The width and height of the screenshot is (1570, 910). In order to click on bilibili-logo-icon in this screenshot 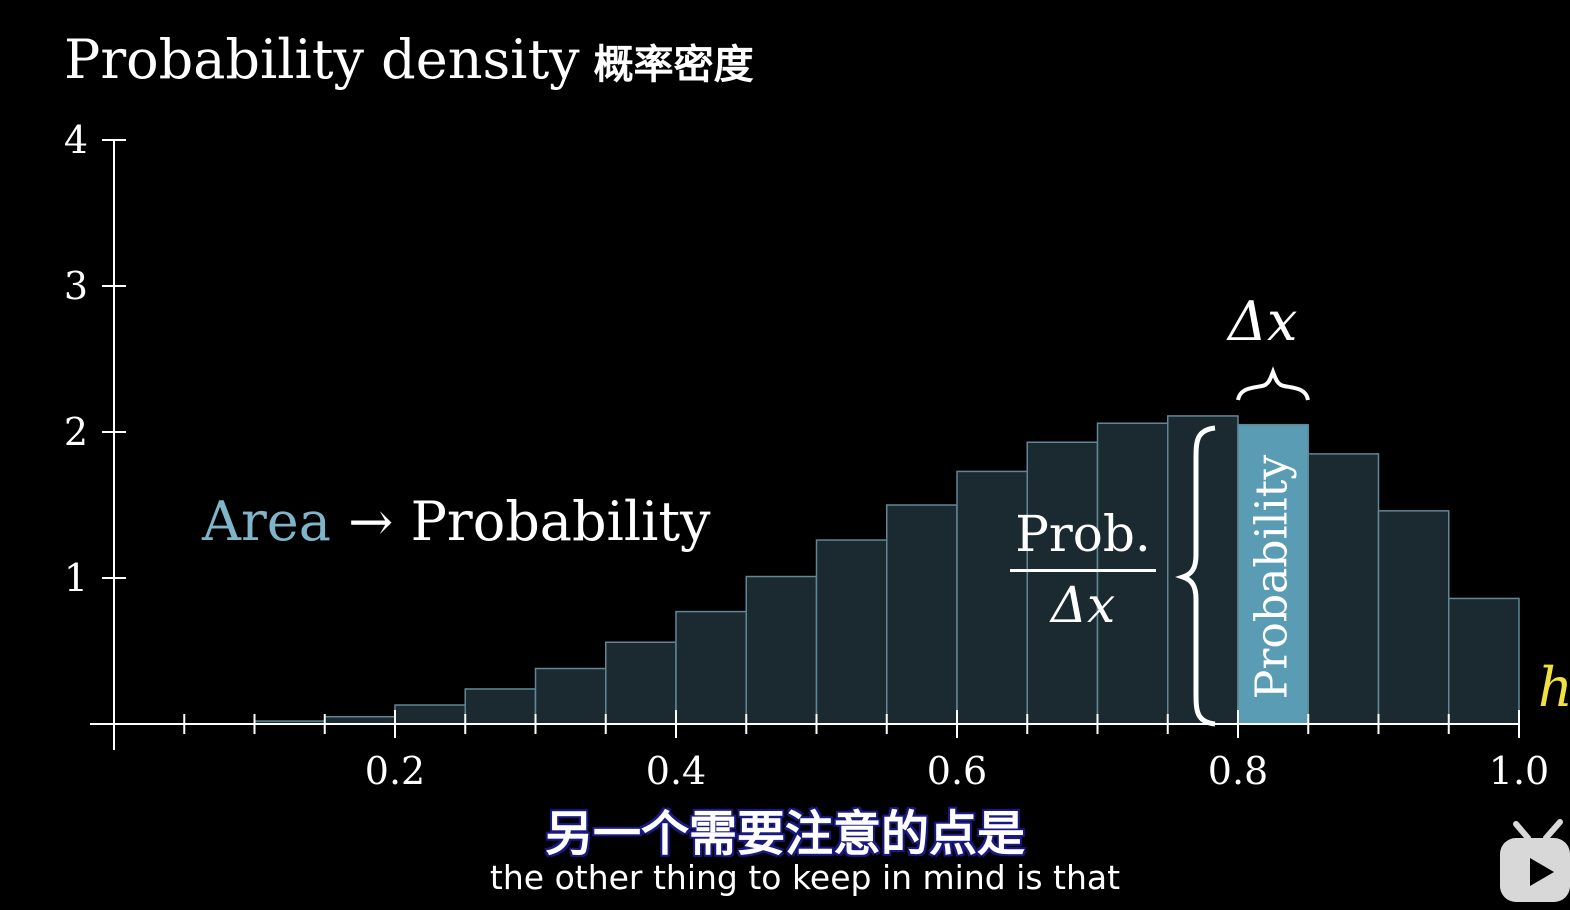, I will do `click(1534, 860)`.